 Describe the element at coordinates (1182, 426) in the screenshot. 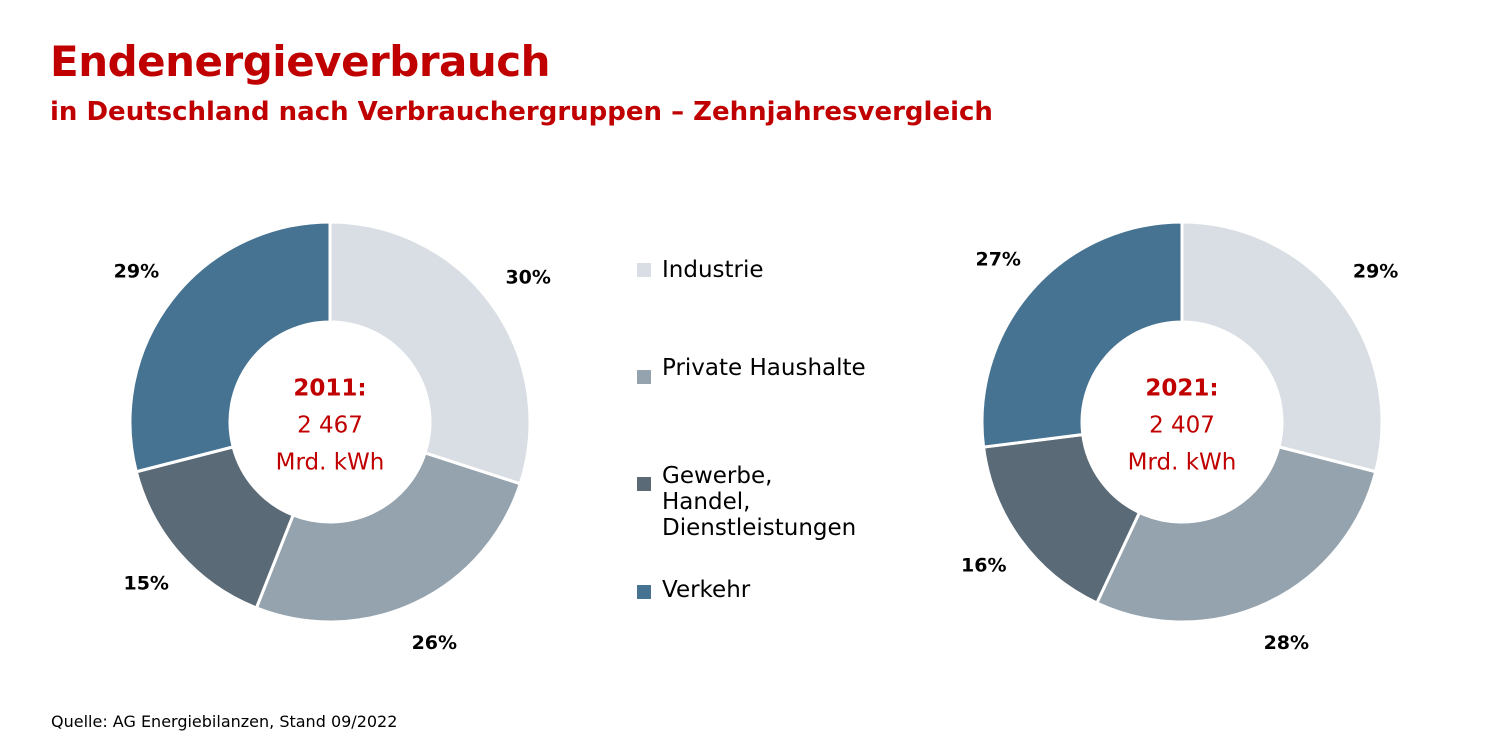

I see `center-value-2021: 2 407` at that location.